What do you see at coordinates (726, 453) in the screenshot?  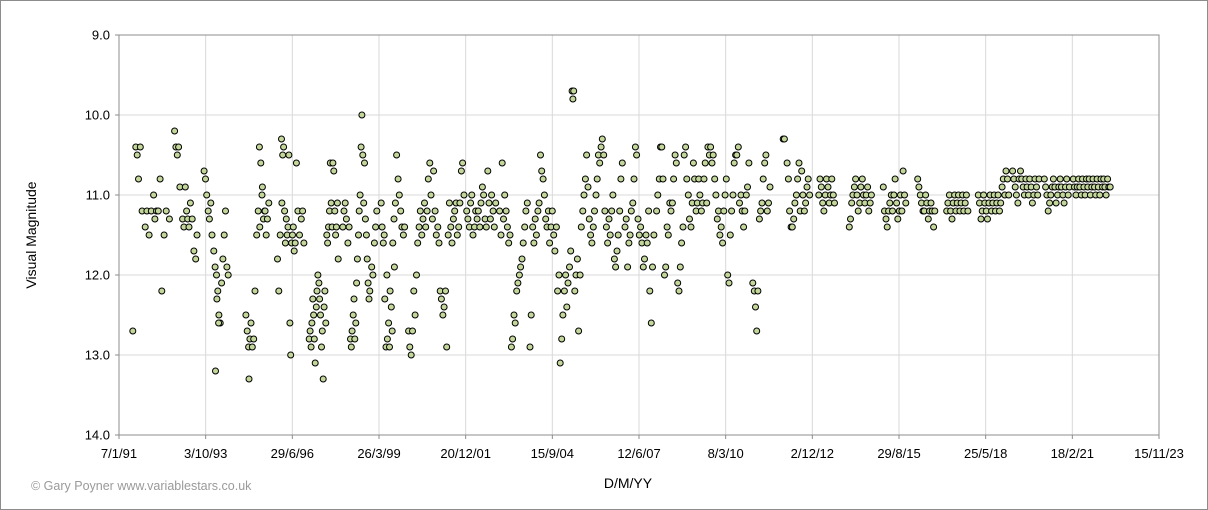 I see `x-tick-label: 8/3/10` at bounding box center [726, 453].